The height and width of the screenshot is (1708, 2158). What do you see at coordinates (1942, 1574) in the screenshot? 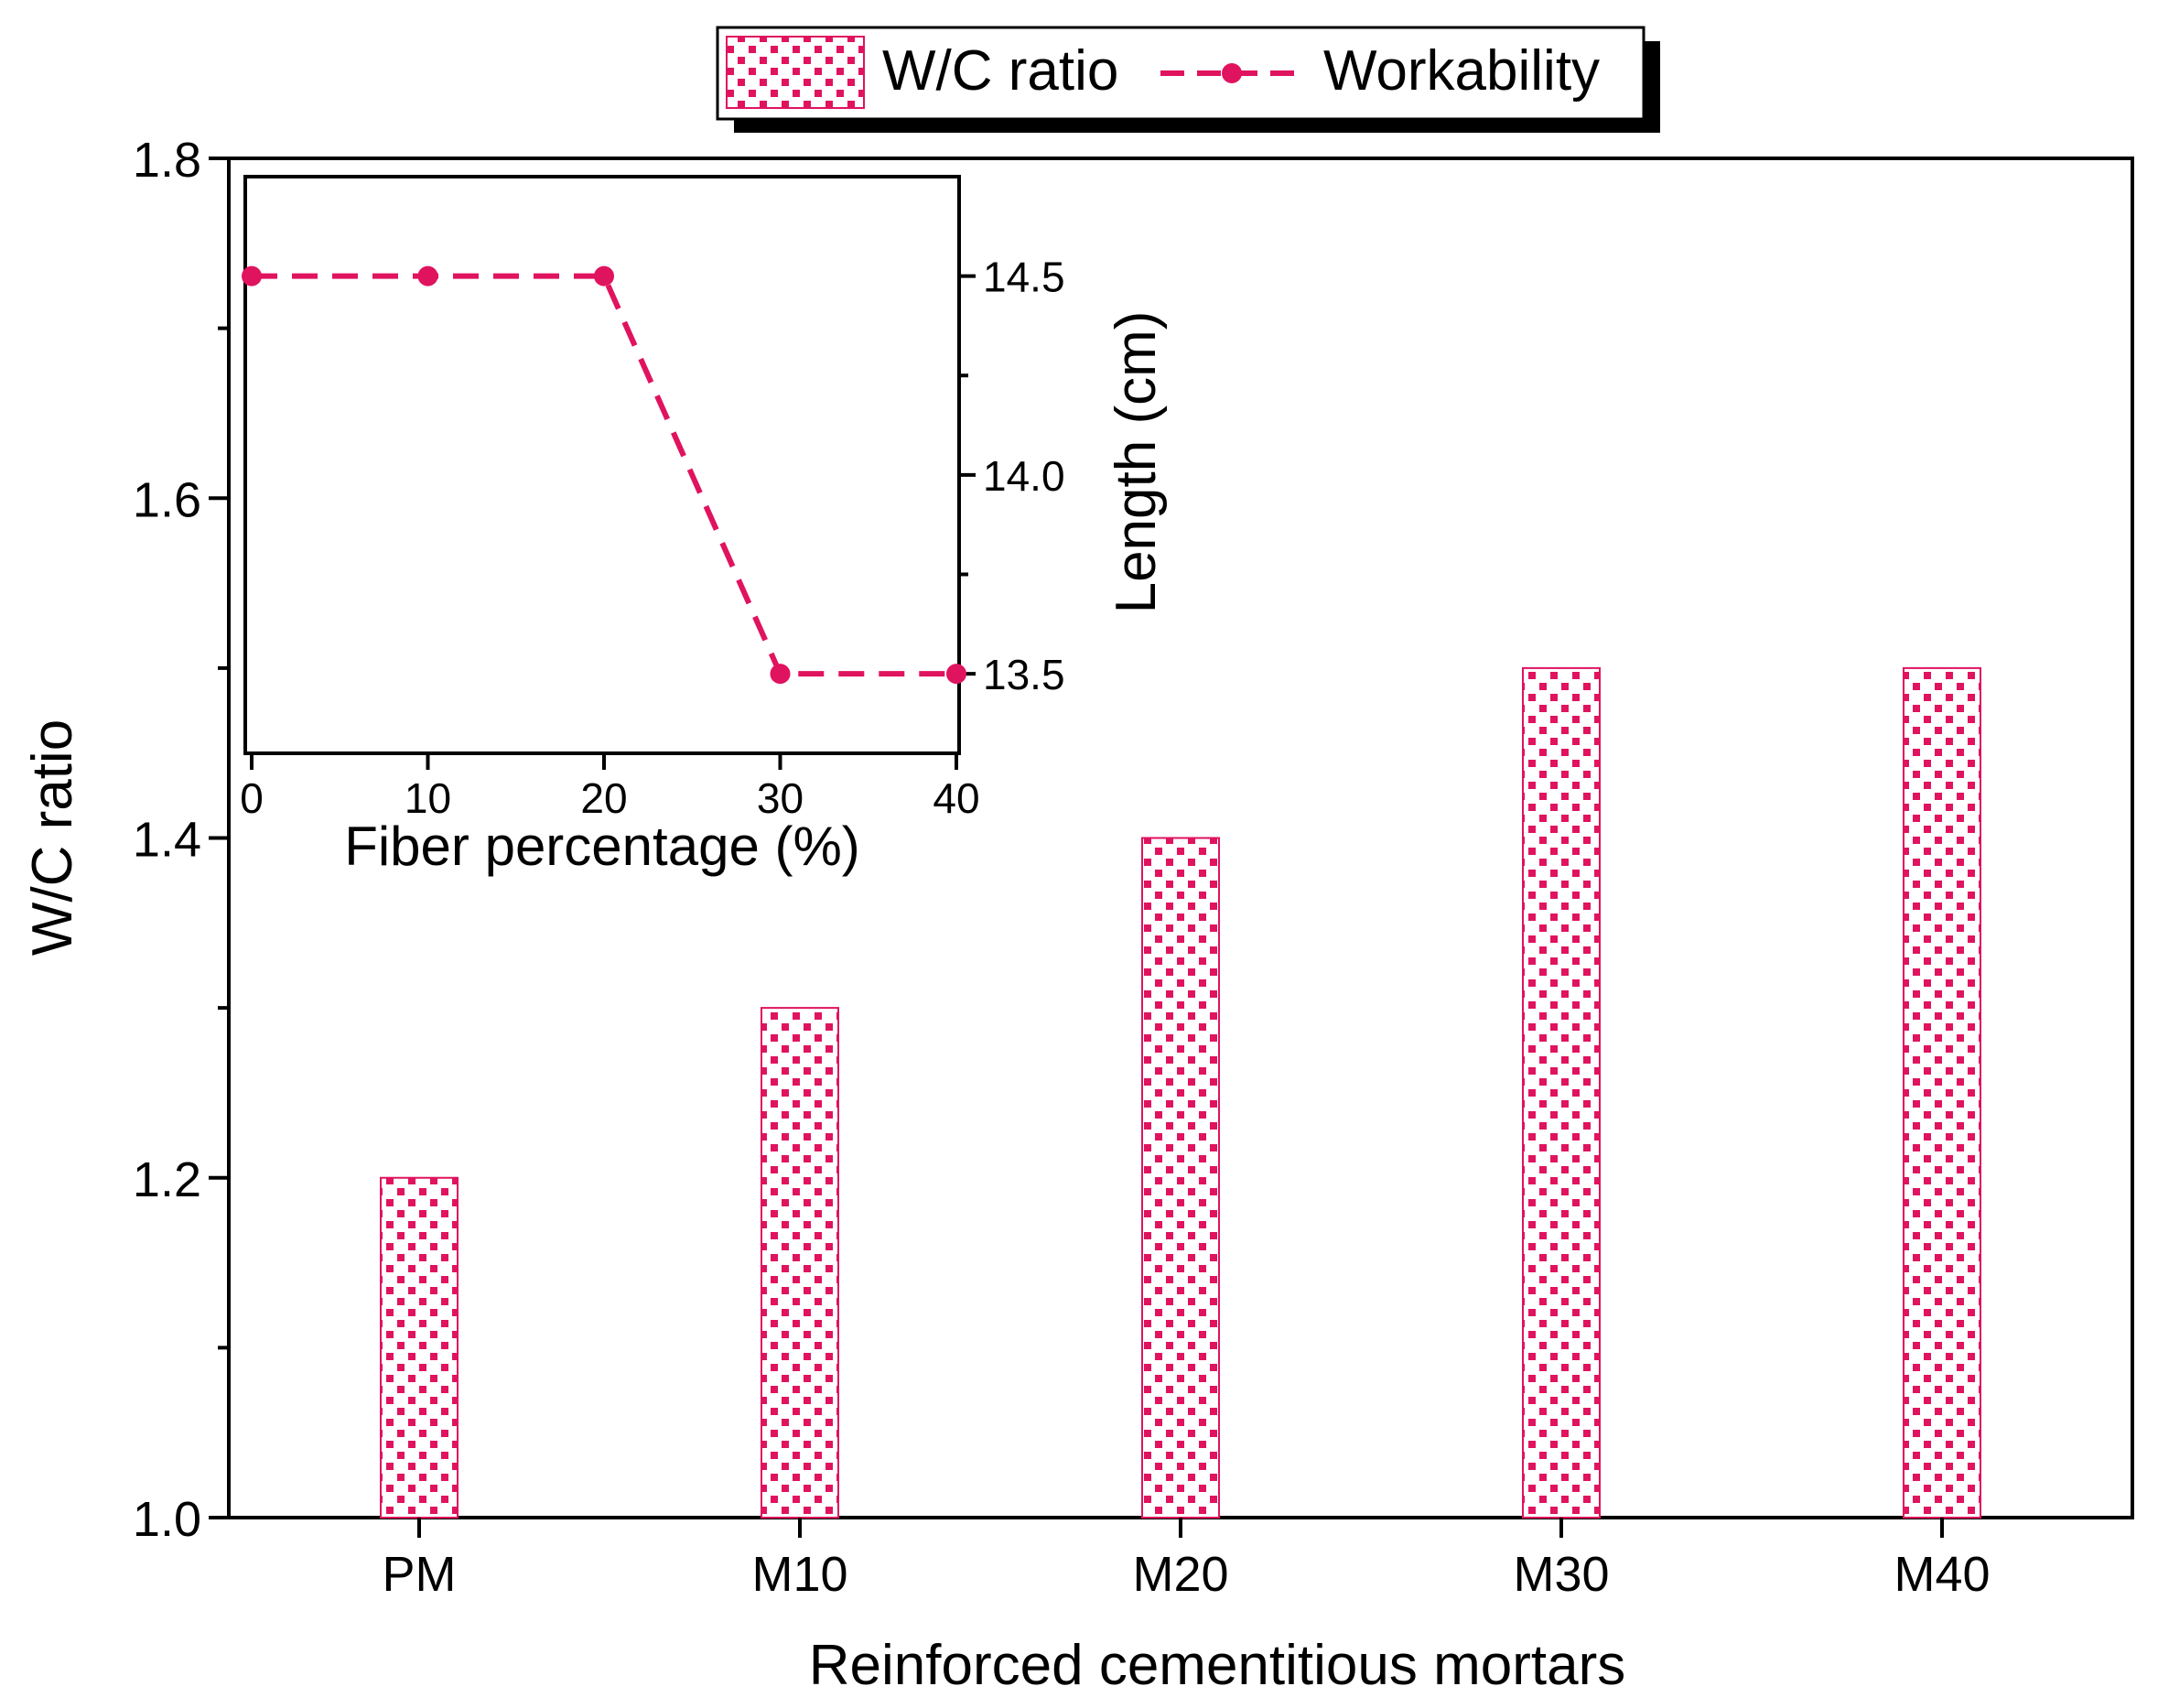
I see `main-x-tick-label: M40` at bounding box center [1942, 1574].